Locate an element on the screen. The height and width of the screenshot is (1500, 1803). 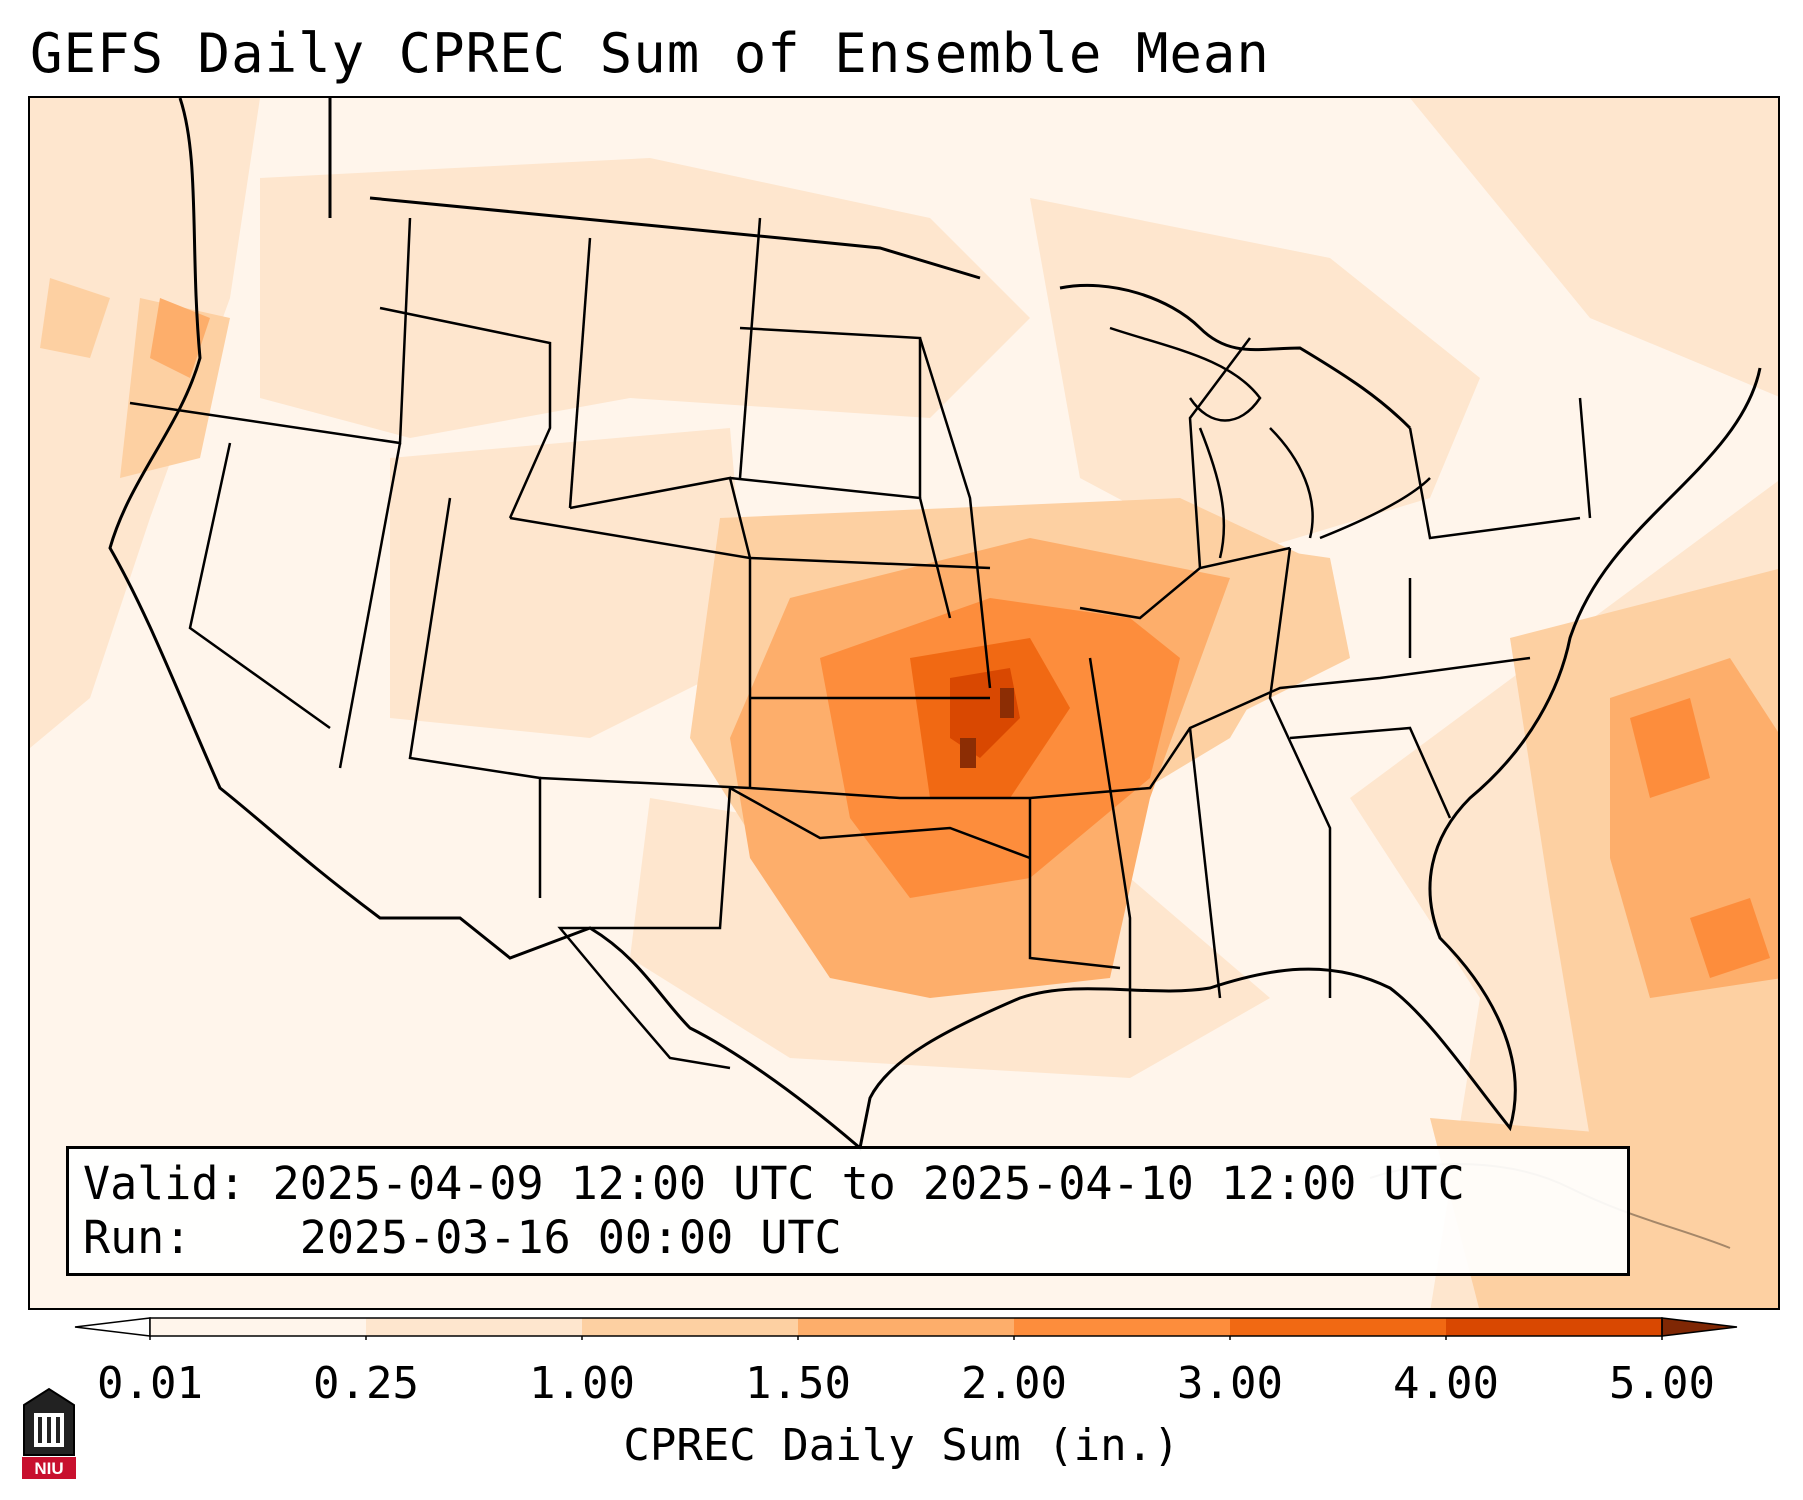
colorbar-tick-label: 0.01 is located at coordinates (150, 1383).